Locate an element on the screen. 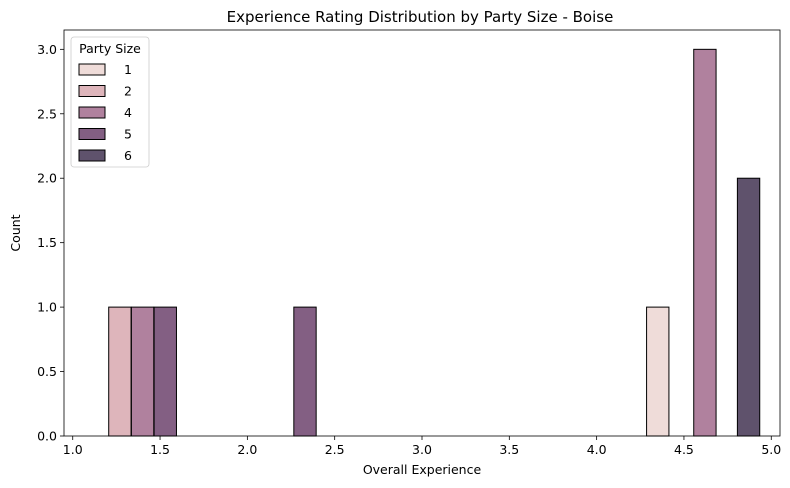  y-axis-ticks: 0.0 0.5 1.0 1.5 2.0 2.5 3.0 is located at coordinates (50, 243).